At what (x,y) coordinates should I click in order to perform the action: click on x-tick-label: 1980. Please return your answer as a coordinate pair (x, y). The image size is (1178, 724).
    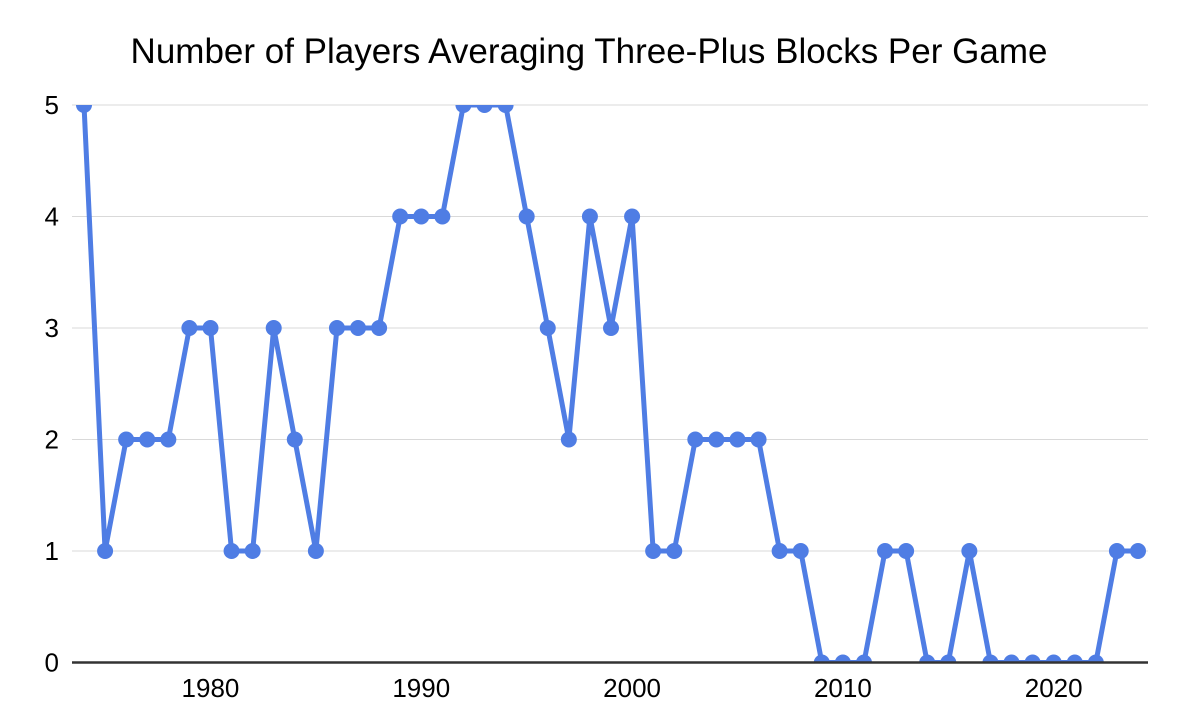
    Looking at the image, I should click on (211, 688).